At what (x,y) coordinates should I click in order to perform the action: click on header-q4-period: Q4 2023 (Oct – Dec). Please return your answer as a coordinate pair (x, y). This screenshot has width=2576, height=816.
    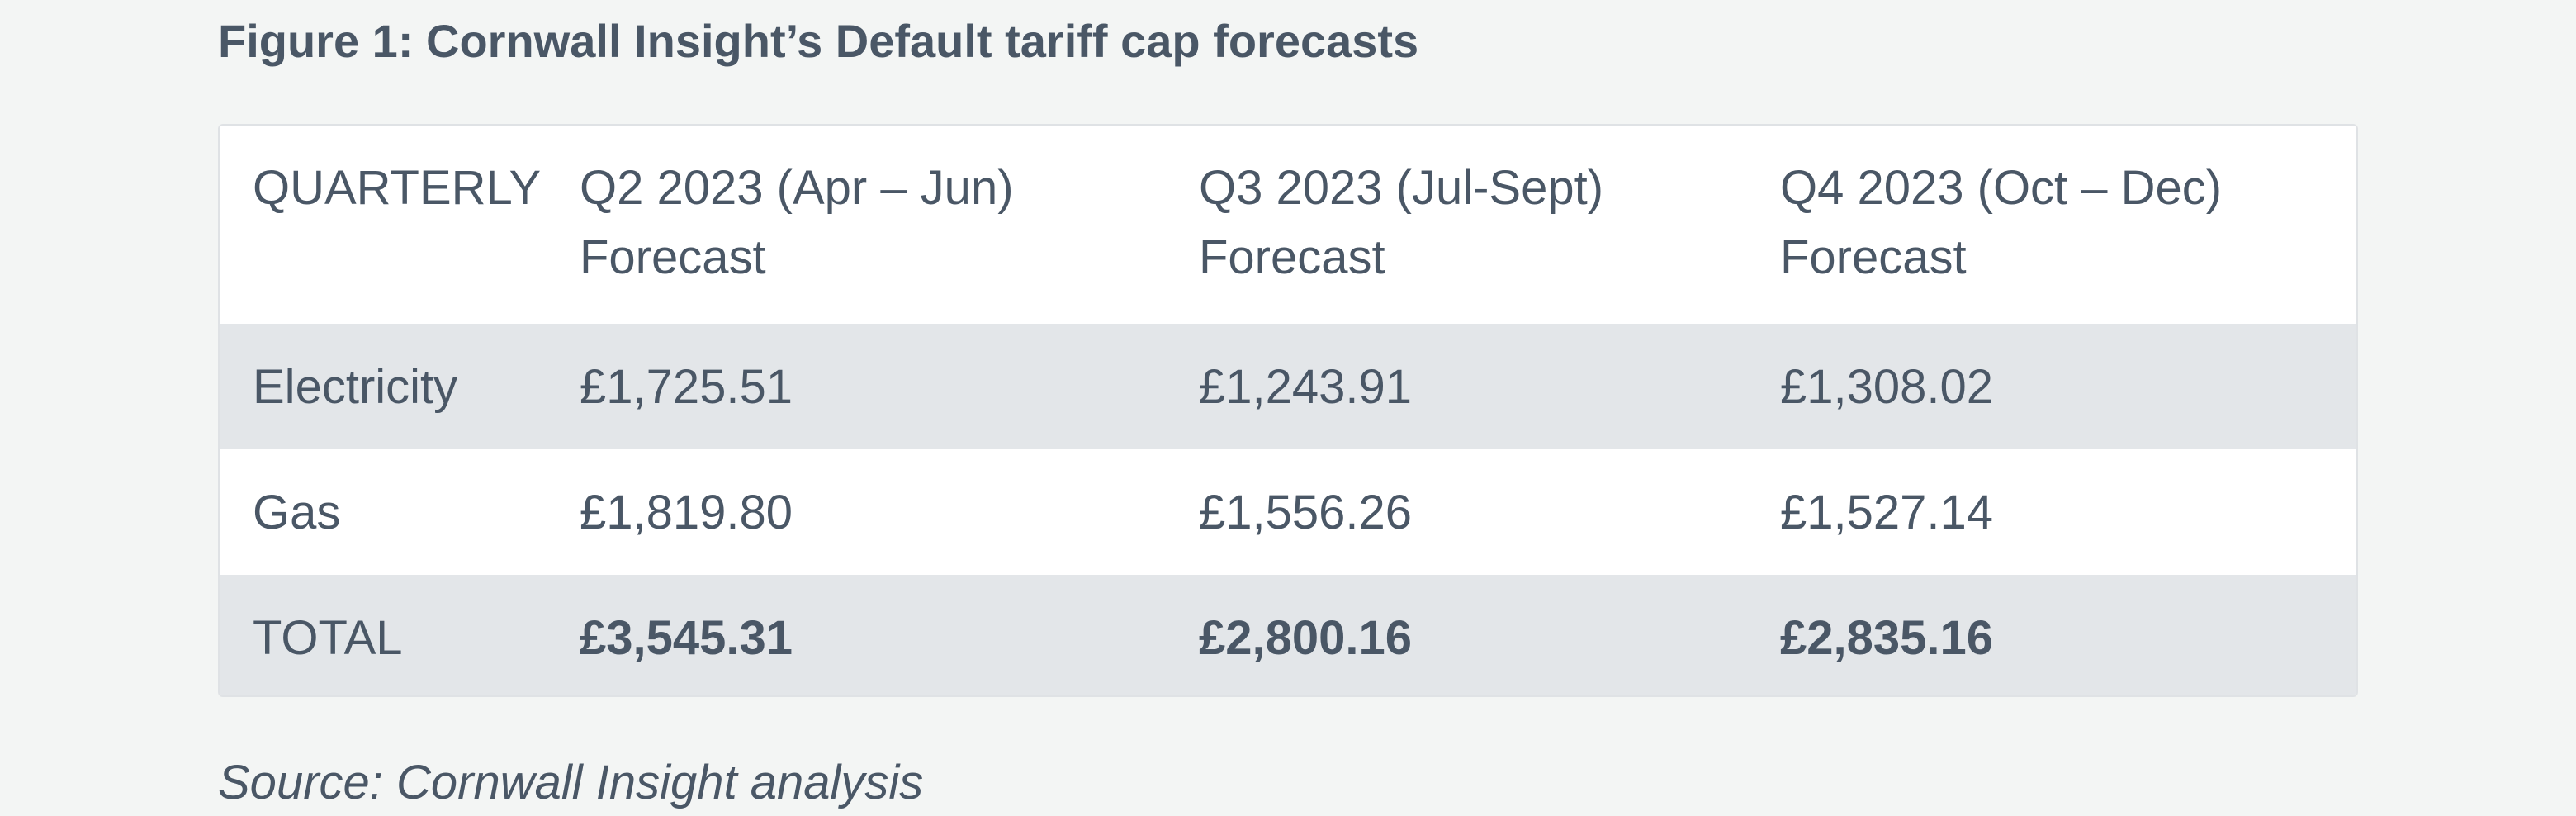
    Looking at the image, I should click on (2001, 188).